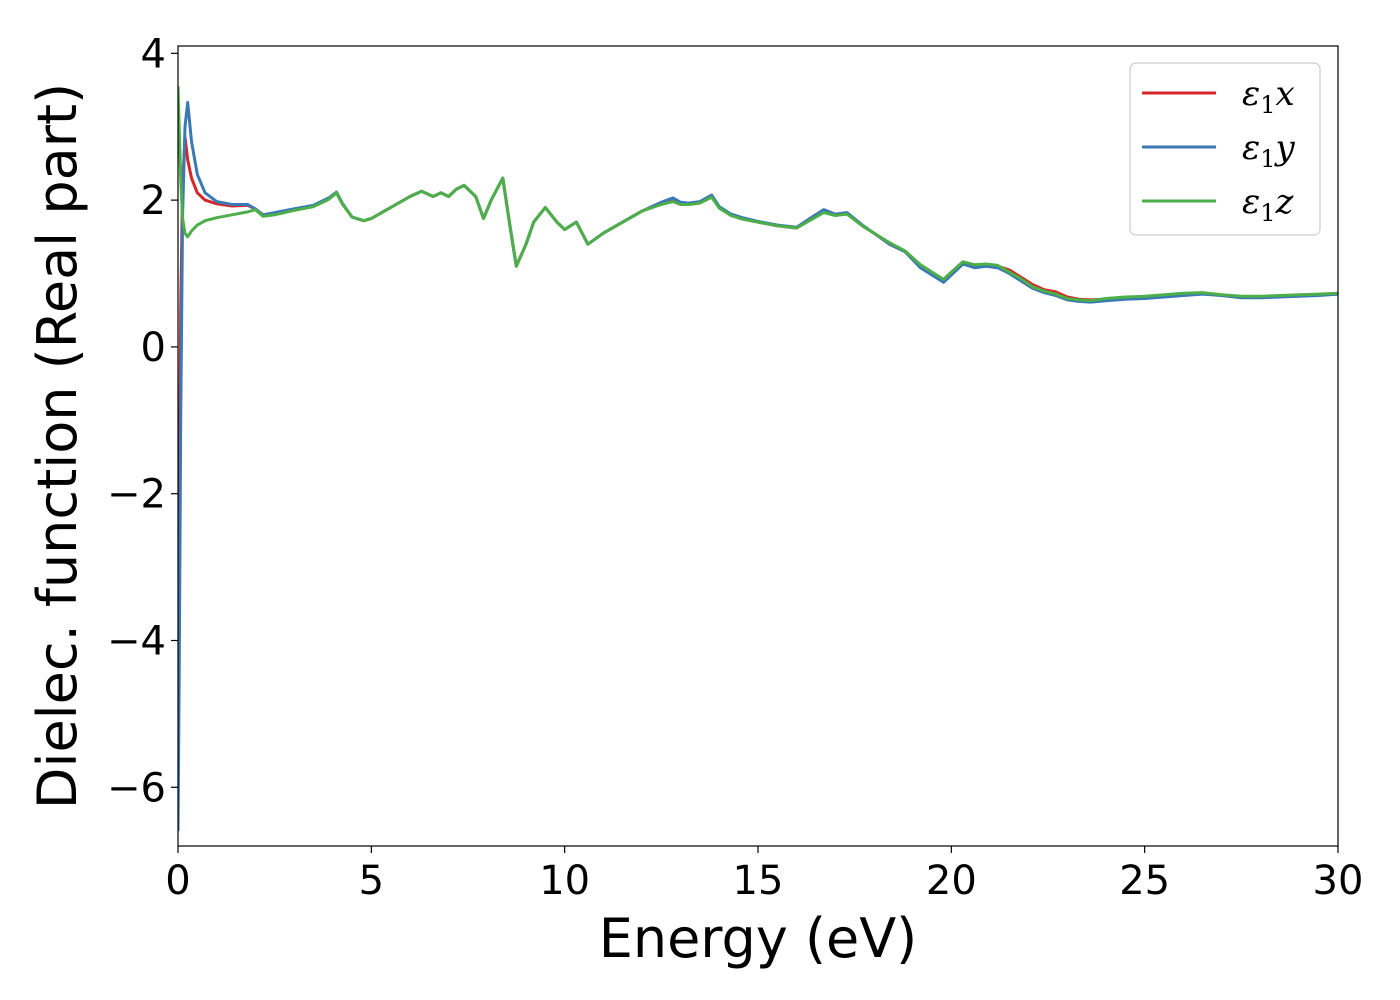 Image resolution: width=1400 pixels, height=1000 pixels. Describe the element at coordinates (1338, 881) in the screenshot. I see `x-tick-label: 30` at that location.